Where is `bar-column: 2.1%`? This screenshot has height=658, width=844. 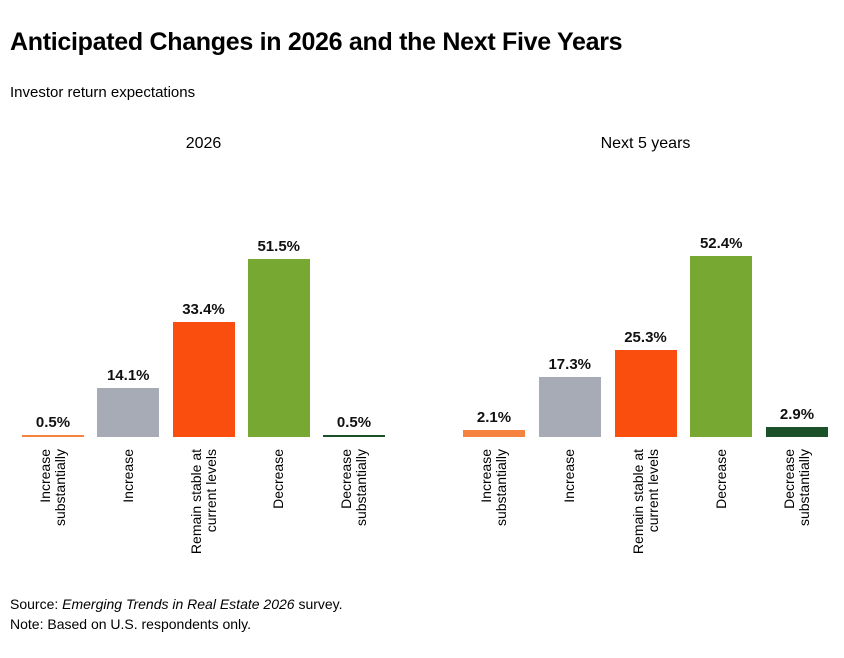
bar-column: 2.1% is located at coordinates (494, 423).